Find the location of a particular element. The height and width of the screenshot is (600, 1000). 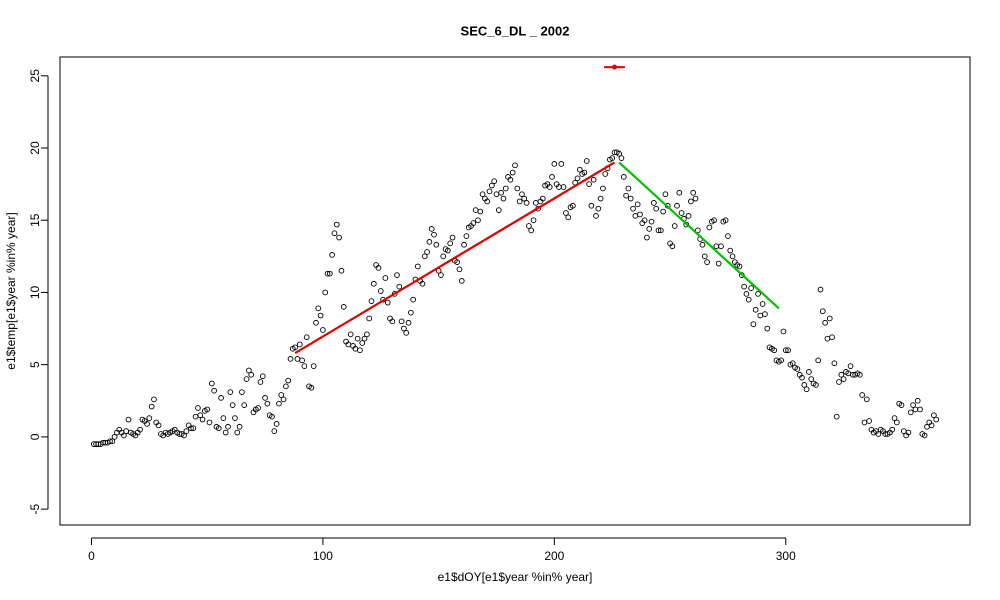

y-tick-label: 20 is located at coordinates (35, 148).